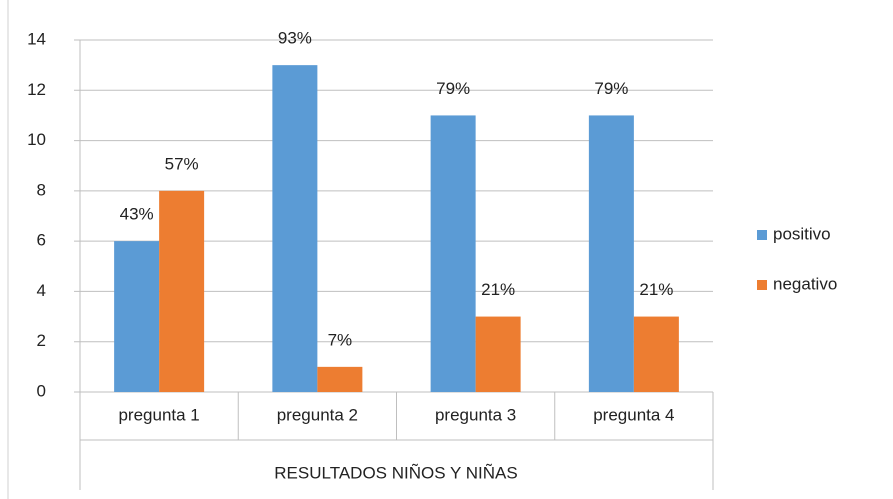  I want to click on y-tick-label: 10, so click(36, 139).